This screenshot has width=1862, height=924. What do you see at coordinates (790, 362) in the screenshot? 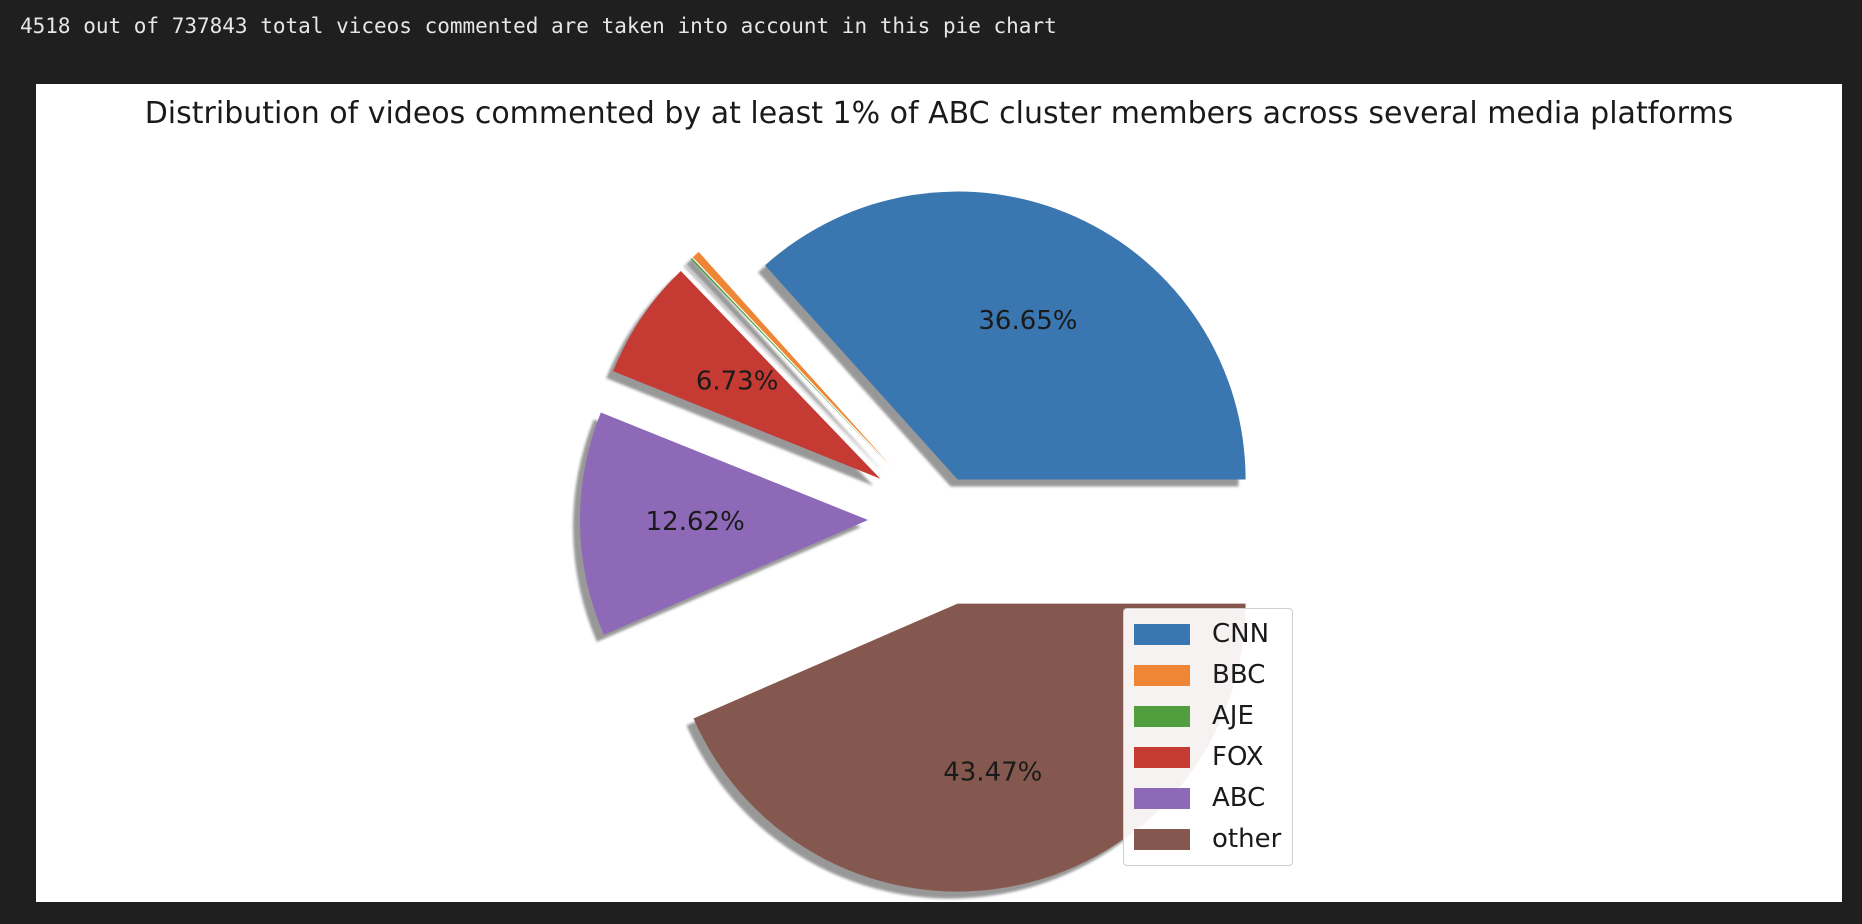
I see `pie-slice-aje` at bounding box center [790, 362].